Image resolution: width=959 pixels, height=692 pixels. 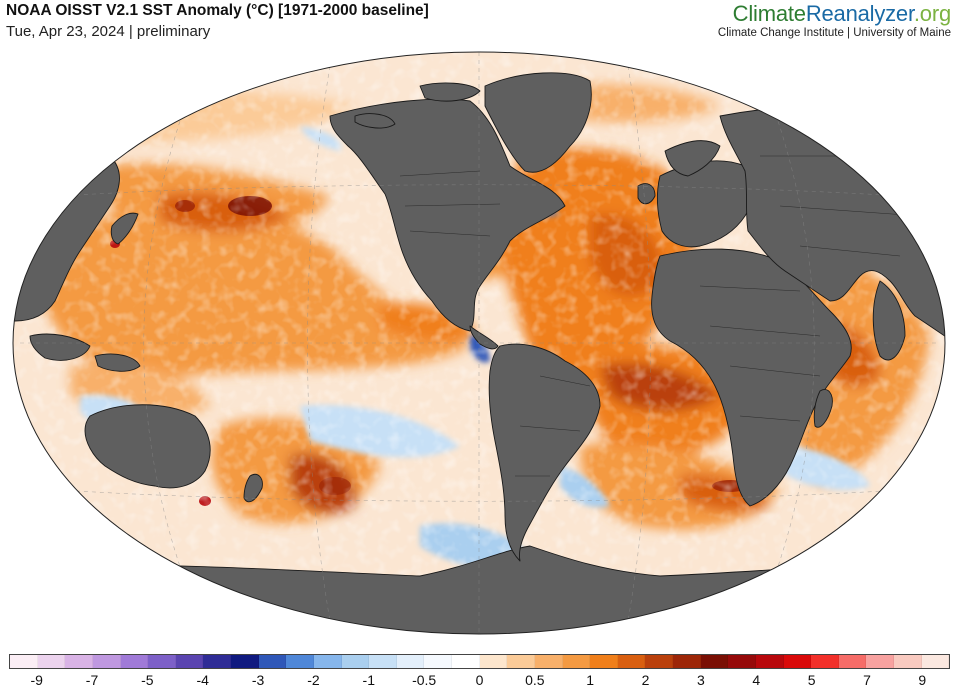 I want to click on land-south-america, so click(x=544, y=452).